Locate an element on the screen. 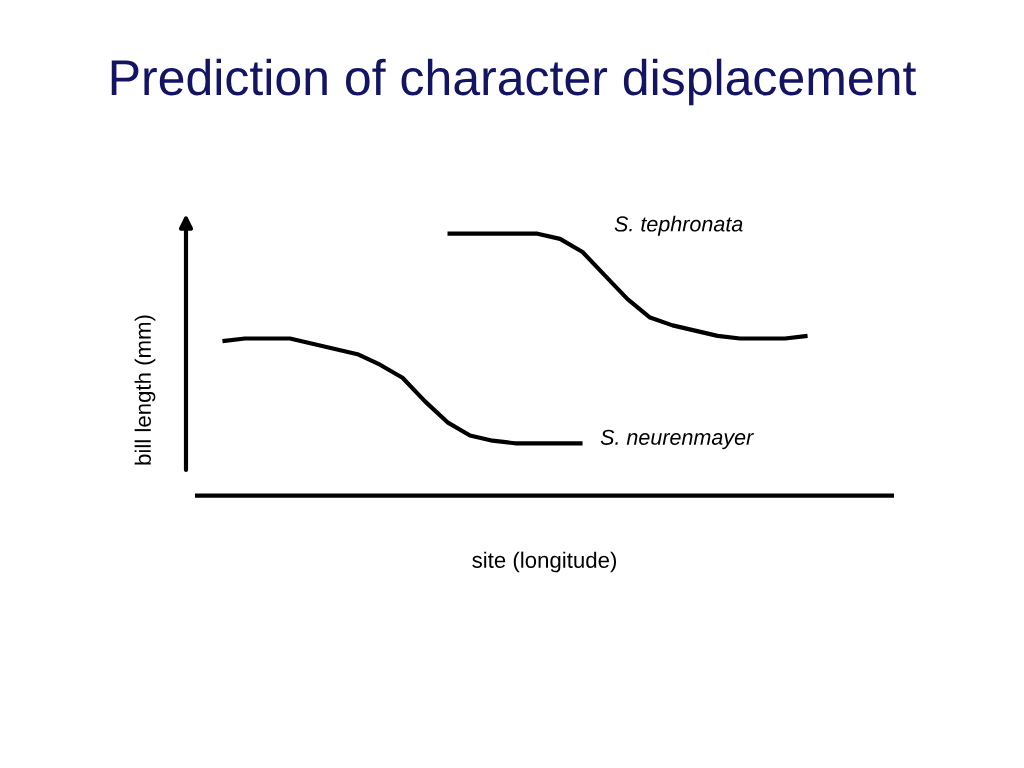 The image size is (1024, 768). series-label: S. neurenmayer is located at coordinates (677, 439).